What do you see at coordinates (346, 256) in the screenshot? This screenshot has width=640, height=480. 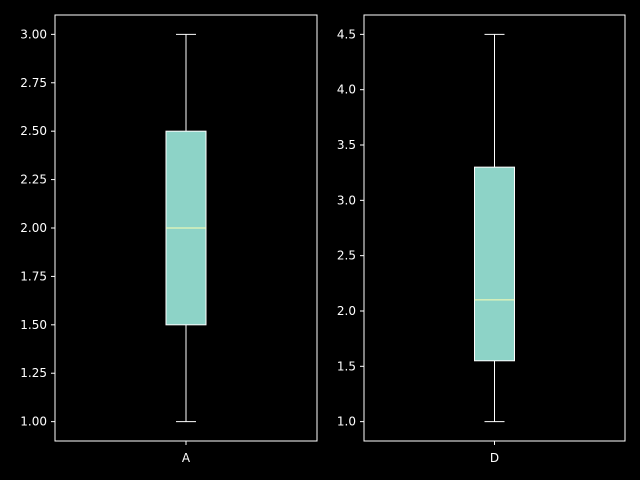 I see `y-tick-label: 2.5` at bounding box center [346, 256].